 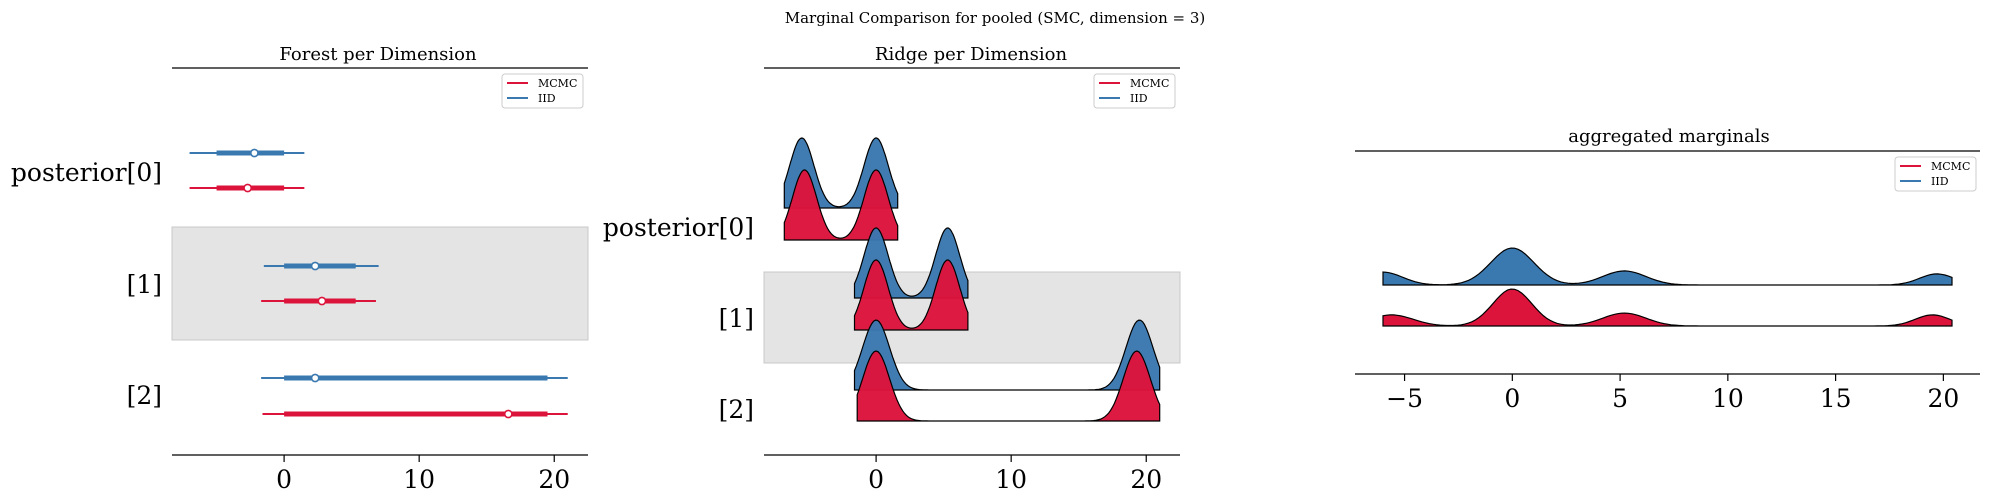 I want to click on aggregated-mcmc-ridge, so click(x=1667, y=307).